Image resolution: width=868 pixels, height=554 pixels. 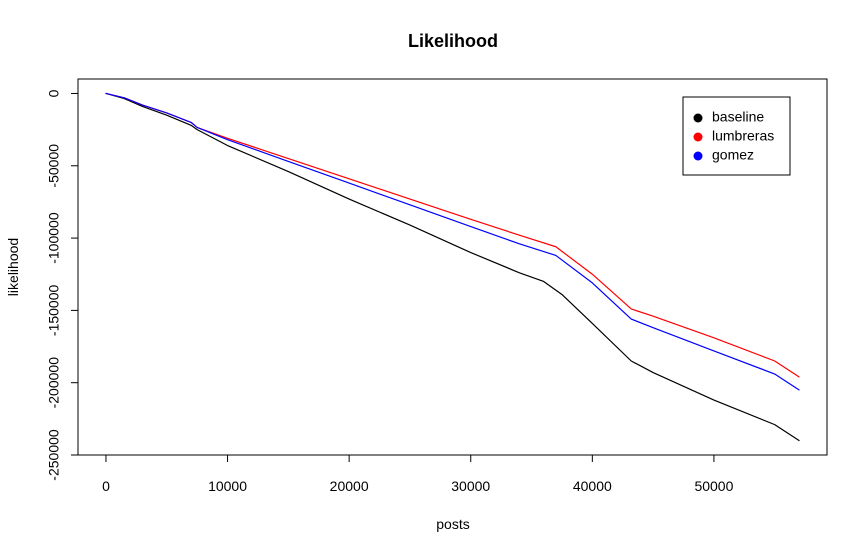 What do you see at coordinates (54, 455) in the screenshot?
I see `y-tick-label: -250000` at bounding box center [54, 455].